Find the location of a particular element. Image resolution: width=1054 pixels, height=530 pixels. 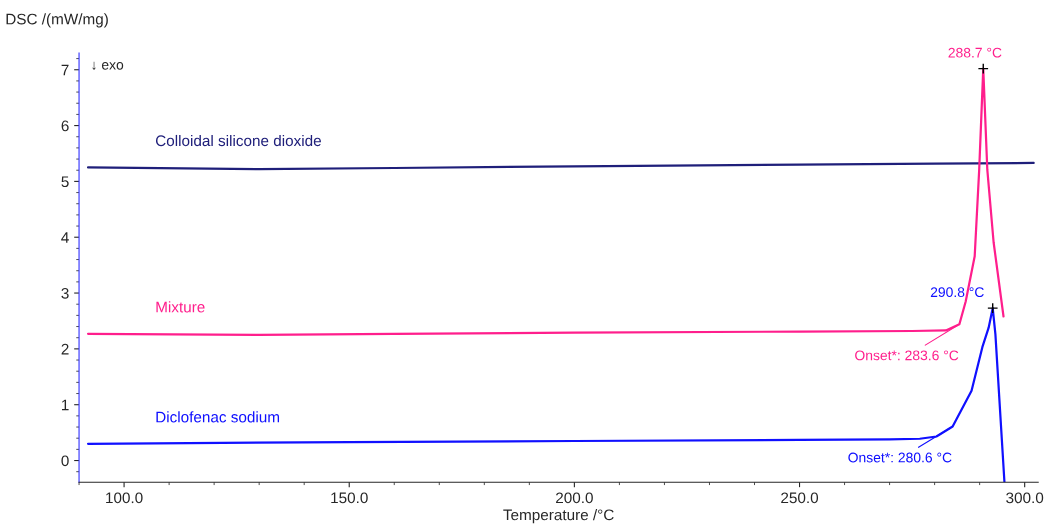

y-tick-label: 7 is located at coordinates (65, 70).